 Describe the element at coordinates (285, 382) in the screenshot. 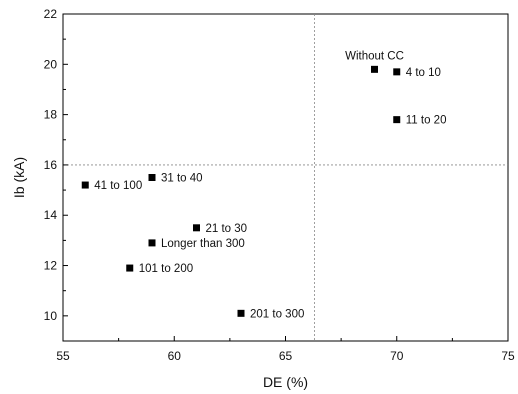

I see `x-axis-label: DE (%)` at that location.